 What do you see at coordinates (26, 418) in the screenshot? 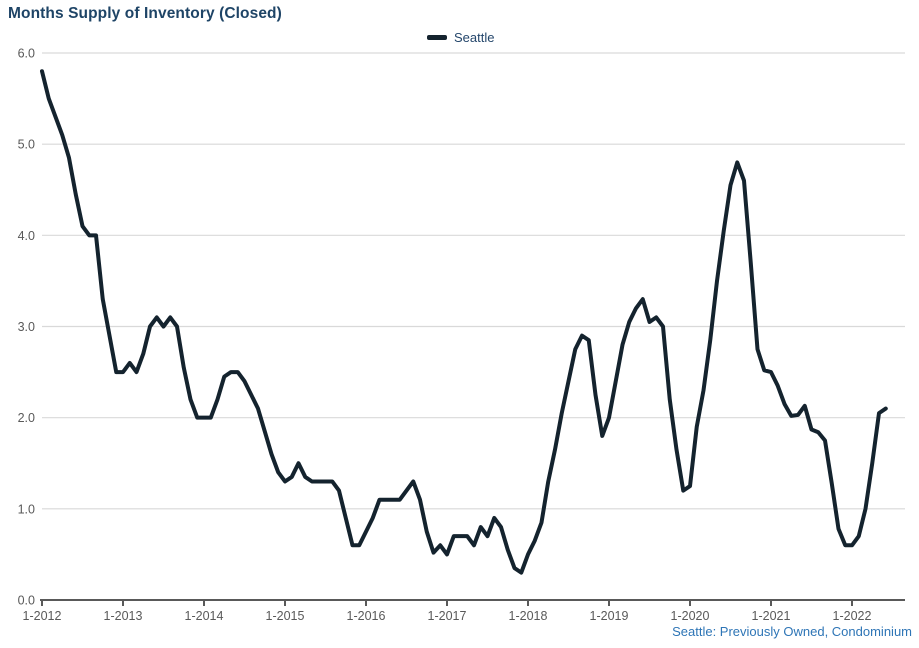
I see `y-tick-label: 2.0` at bounding box center [26, 418].